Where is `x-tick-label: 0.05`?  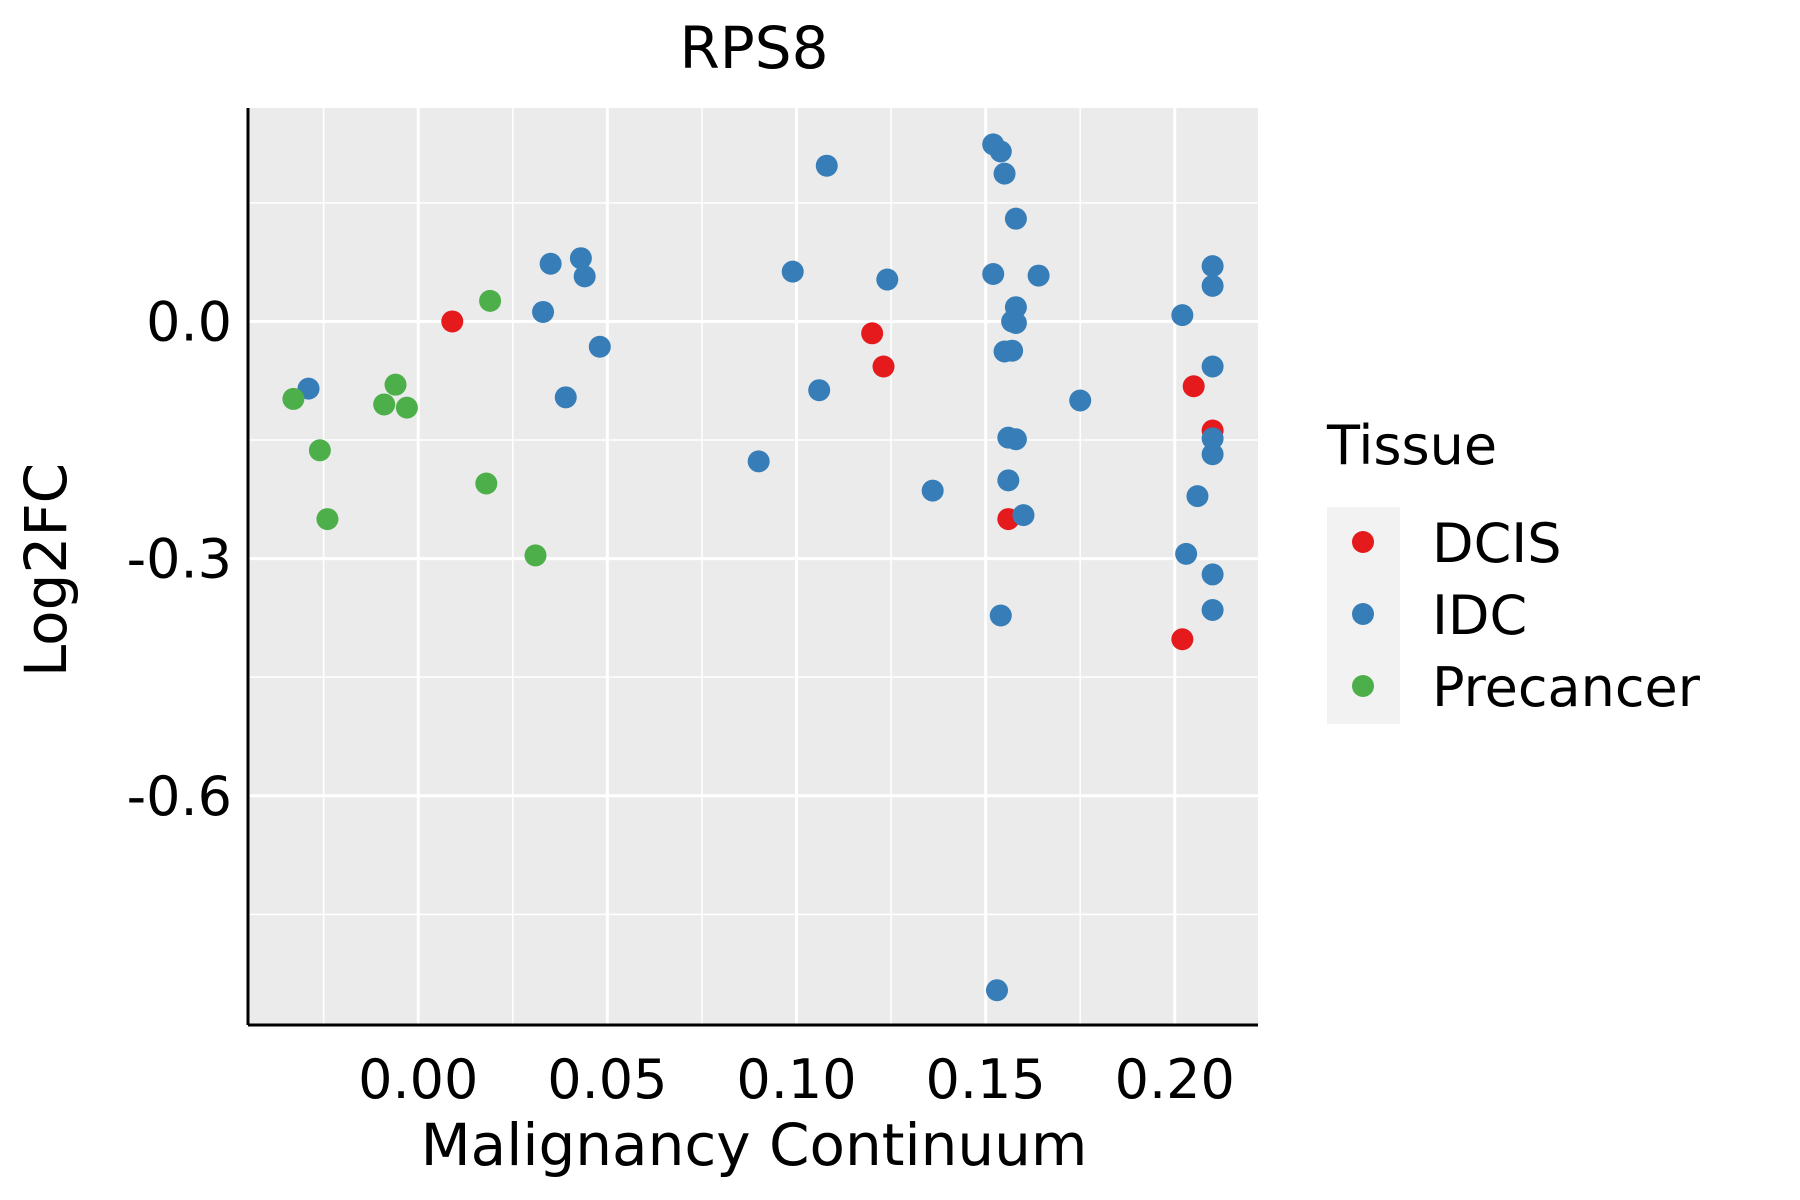
x-tick-label: 0.05 is located at coordinates (607, 1079).